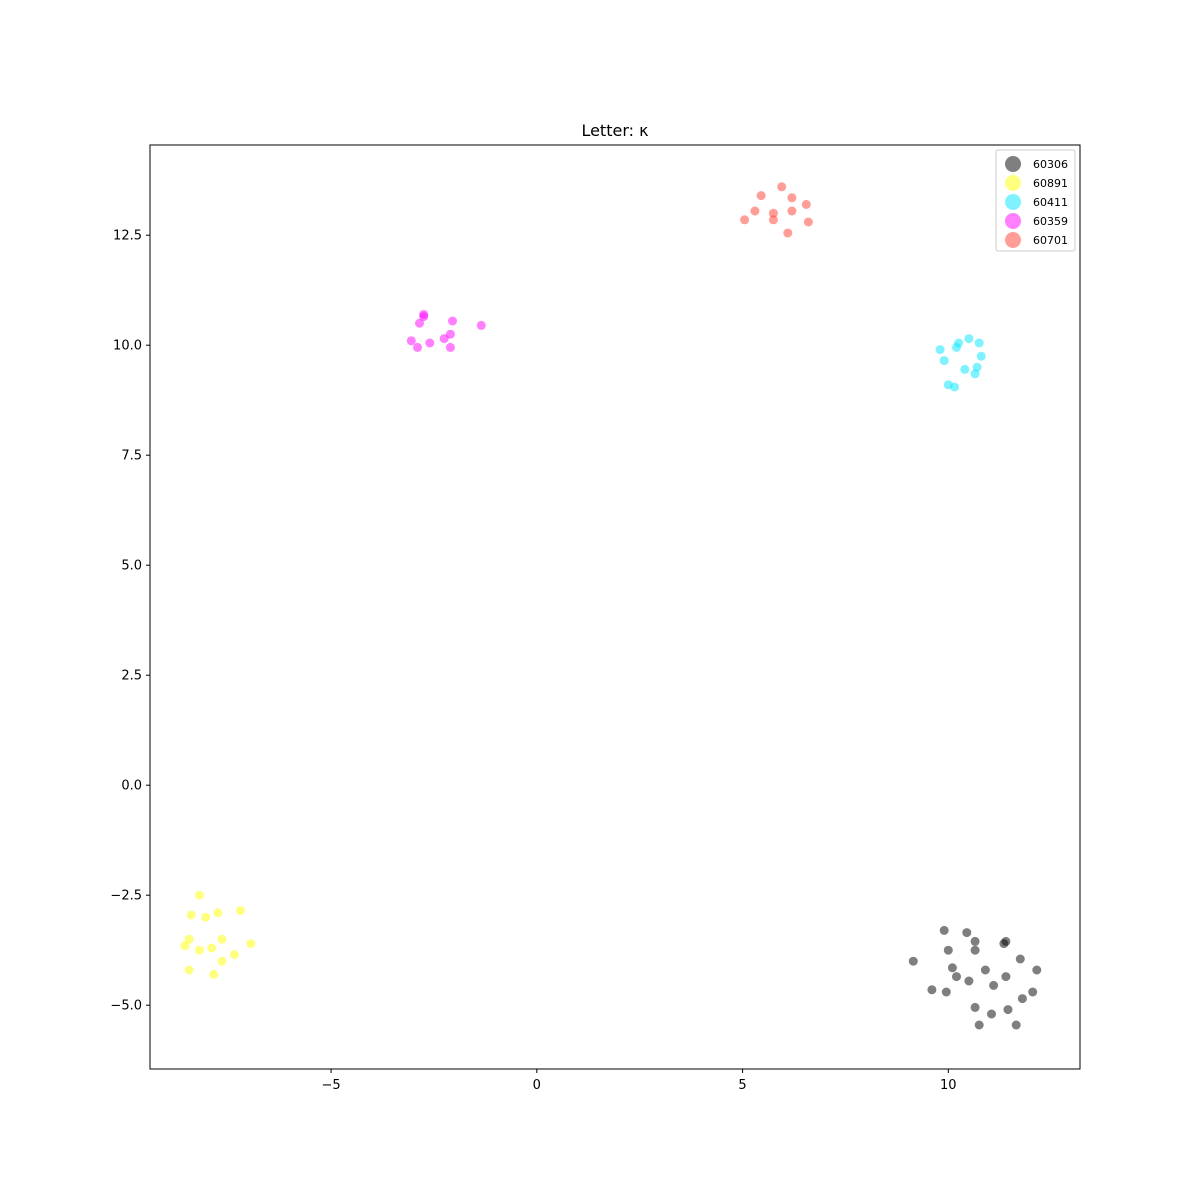 The image size is (1200, 1200). What do you see at coordinates (127, 346) in the screenshot?
I see `y-tick-label: 10.0` at bounding box center [127, 346].